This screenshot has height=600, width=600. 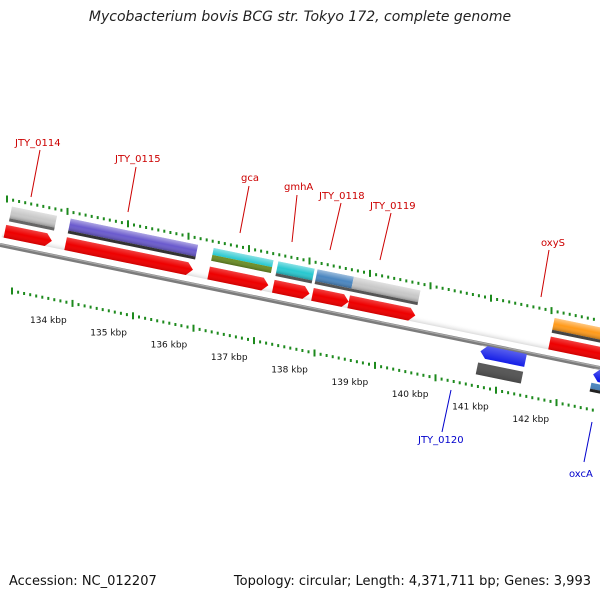 What do you see at coordinates (545, 273) in the screenshot?
I see `leader-oxys` at bounding box center [545, 273].